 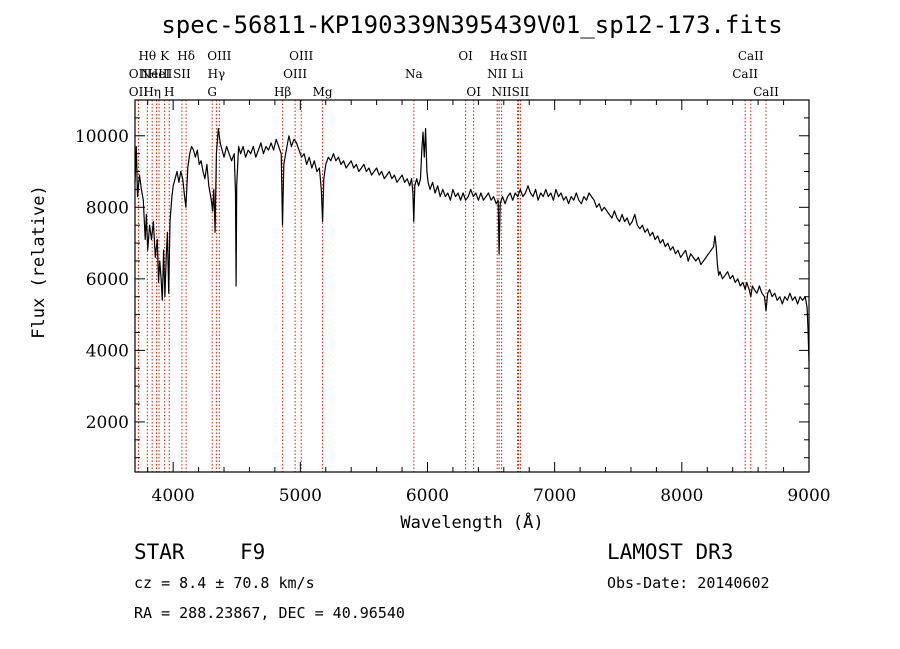 What do you see at coordinates (414, 74) in the screenshot?
I see `line-marker-label: Na` at bounding box center [414, 74].